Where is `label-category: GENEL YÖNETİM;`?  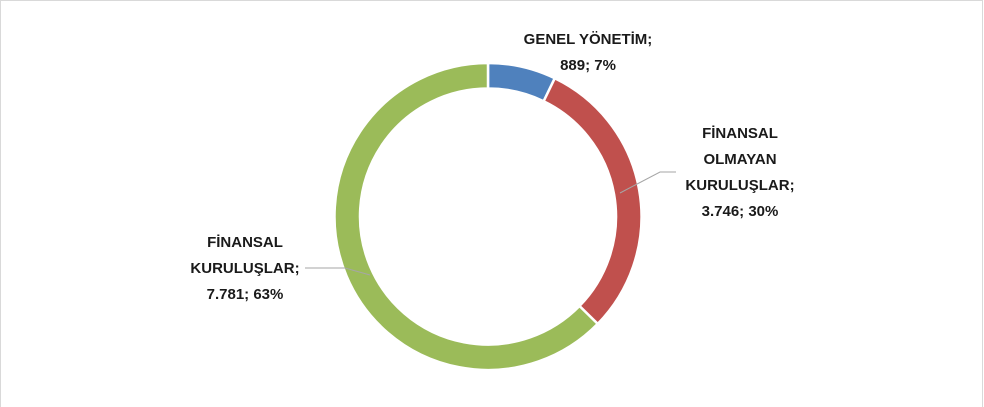 label-category: GENEL YÖNETİM; is located at coordinates (588, 39).